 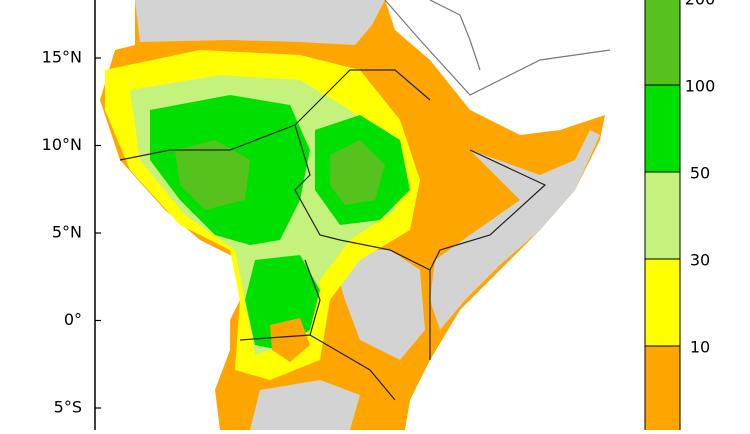 I want to click on colorbar-label: 100, so click(x=700, y=86).